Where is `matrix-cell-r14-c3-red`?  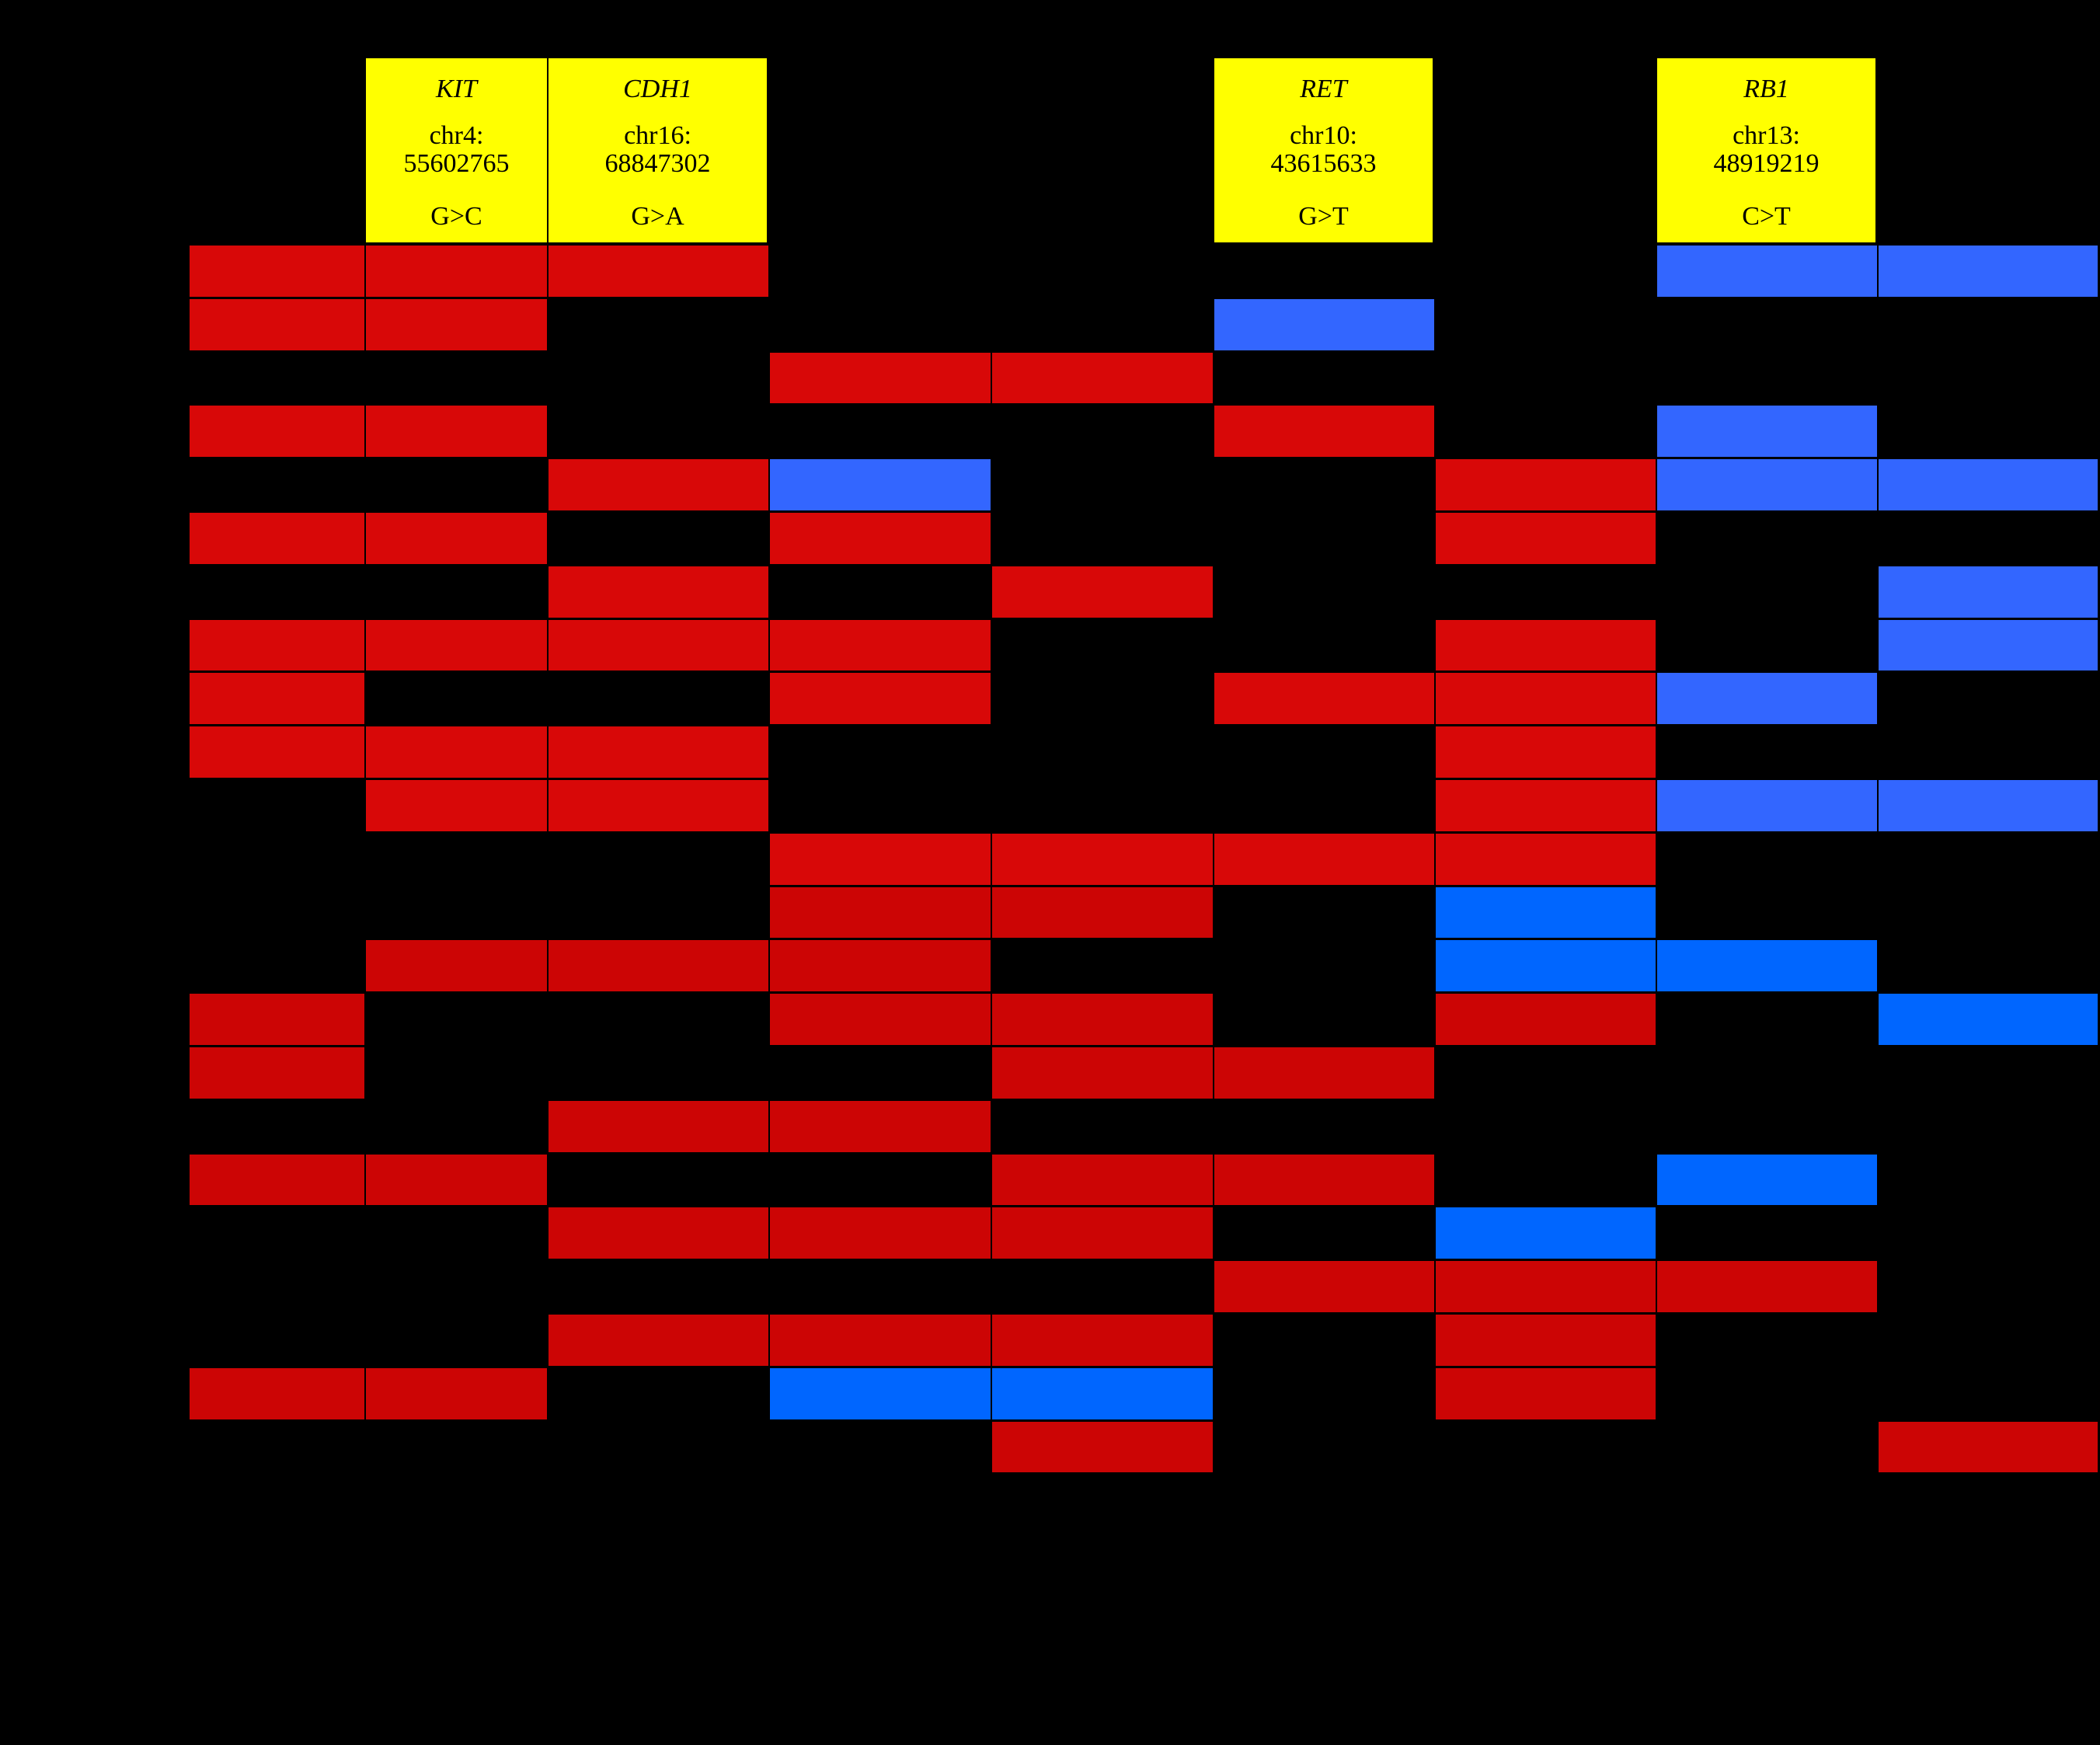 matrix-cell-r14-c3-red is located at coordinates (658, 966).